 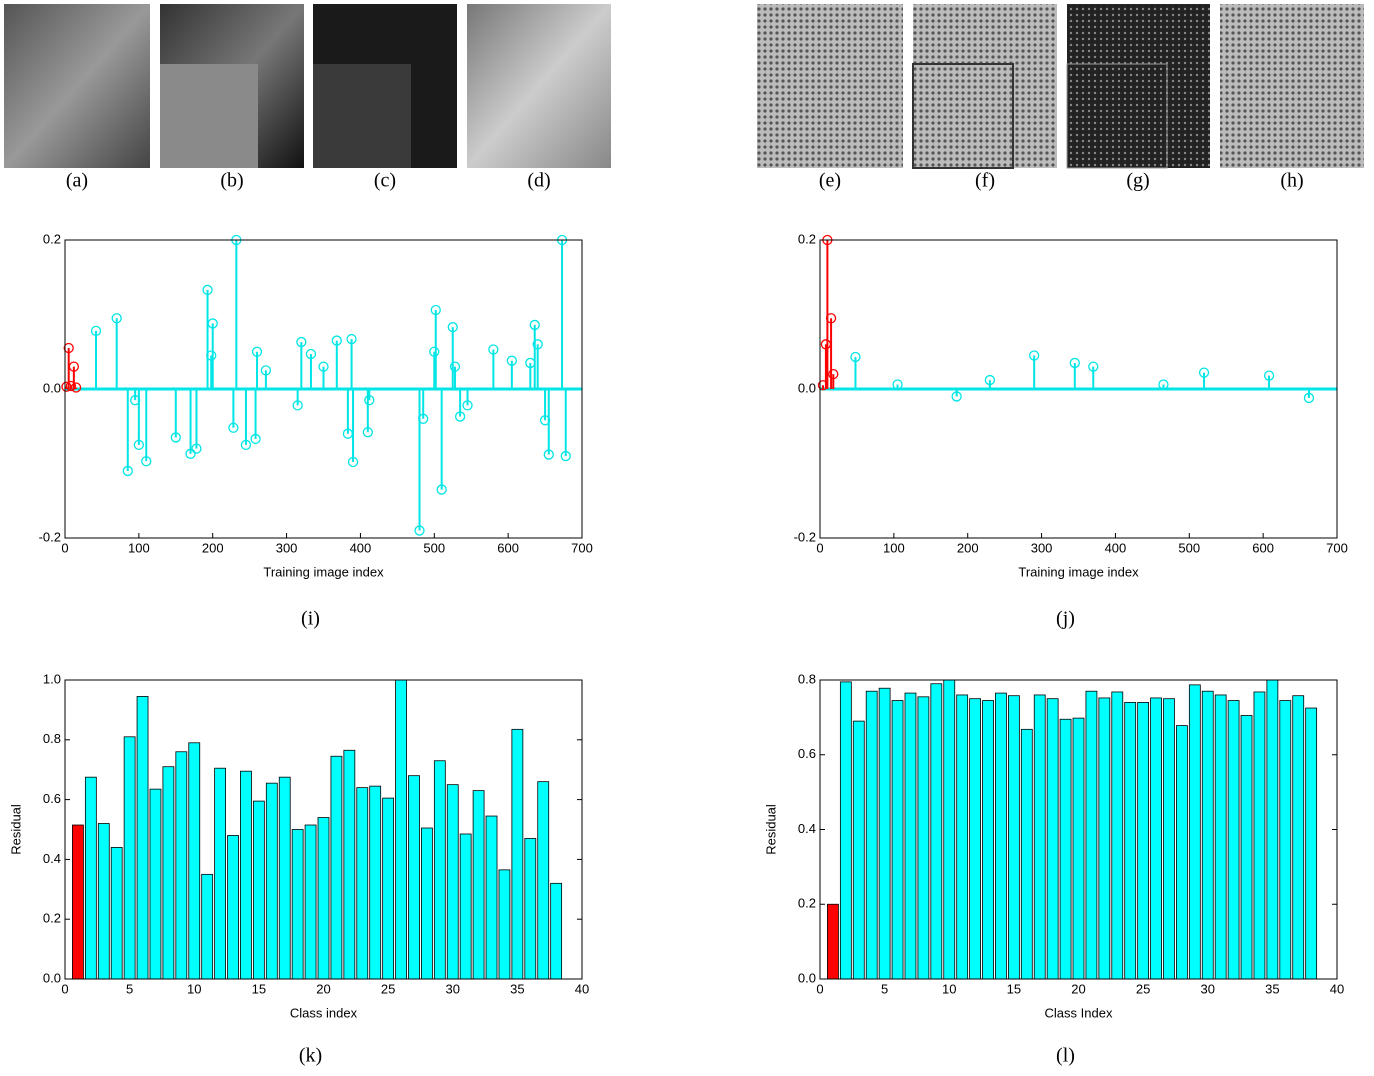 I want to click on x-tick-label: 30, so click(x=453, y=988).